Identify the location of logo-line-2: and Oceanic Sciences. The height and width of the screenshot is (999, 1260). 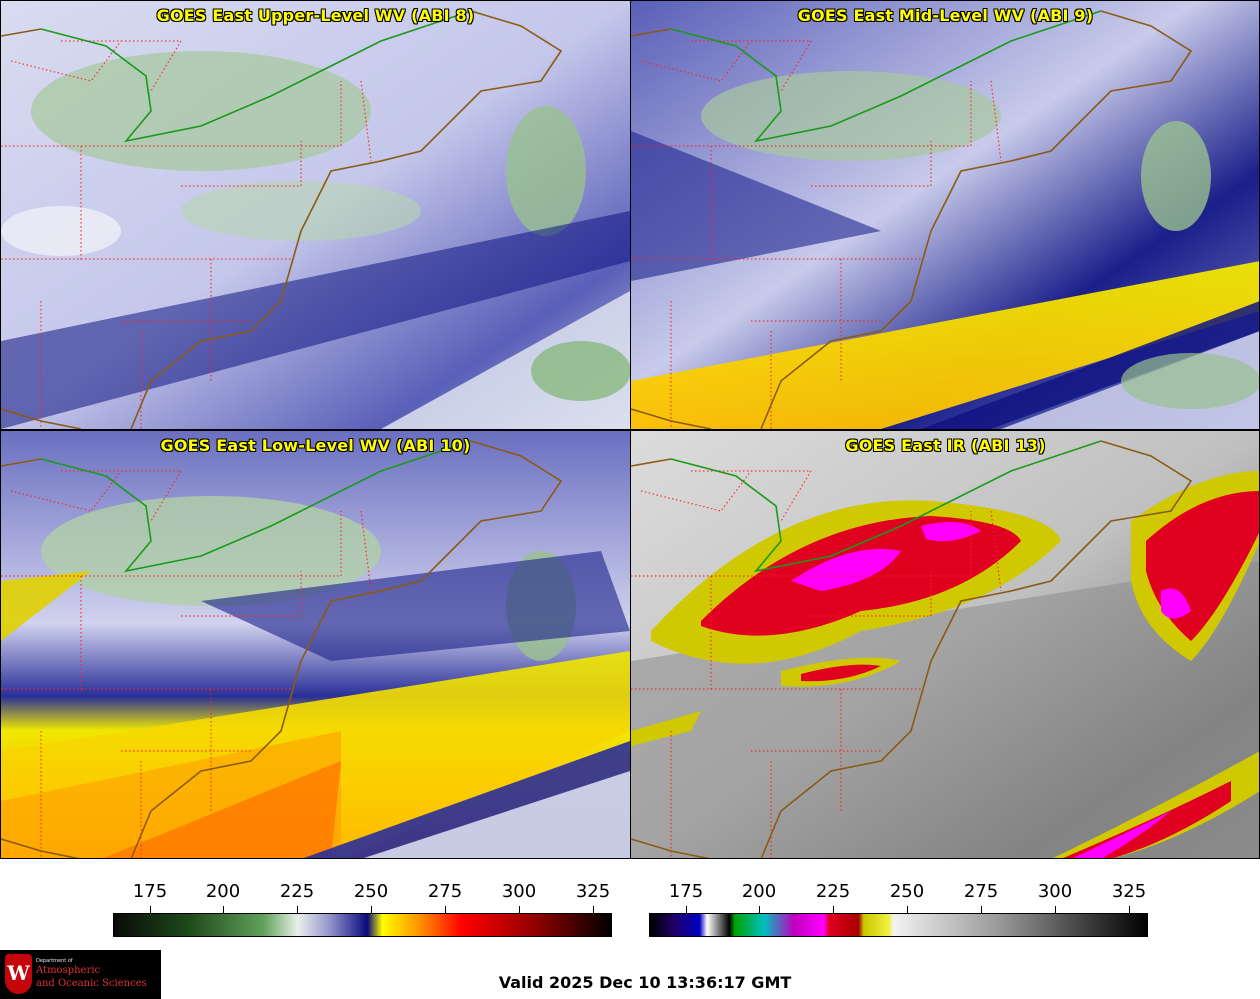
(91, 983).